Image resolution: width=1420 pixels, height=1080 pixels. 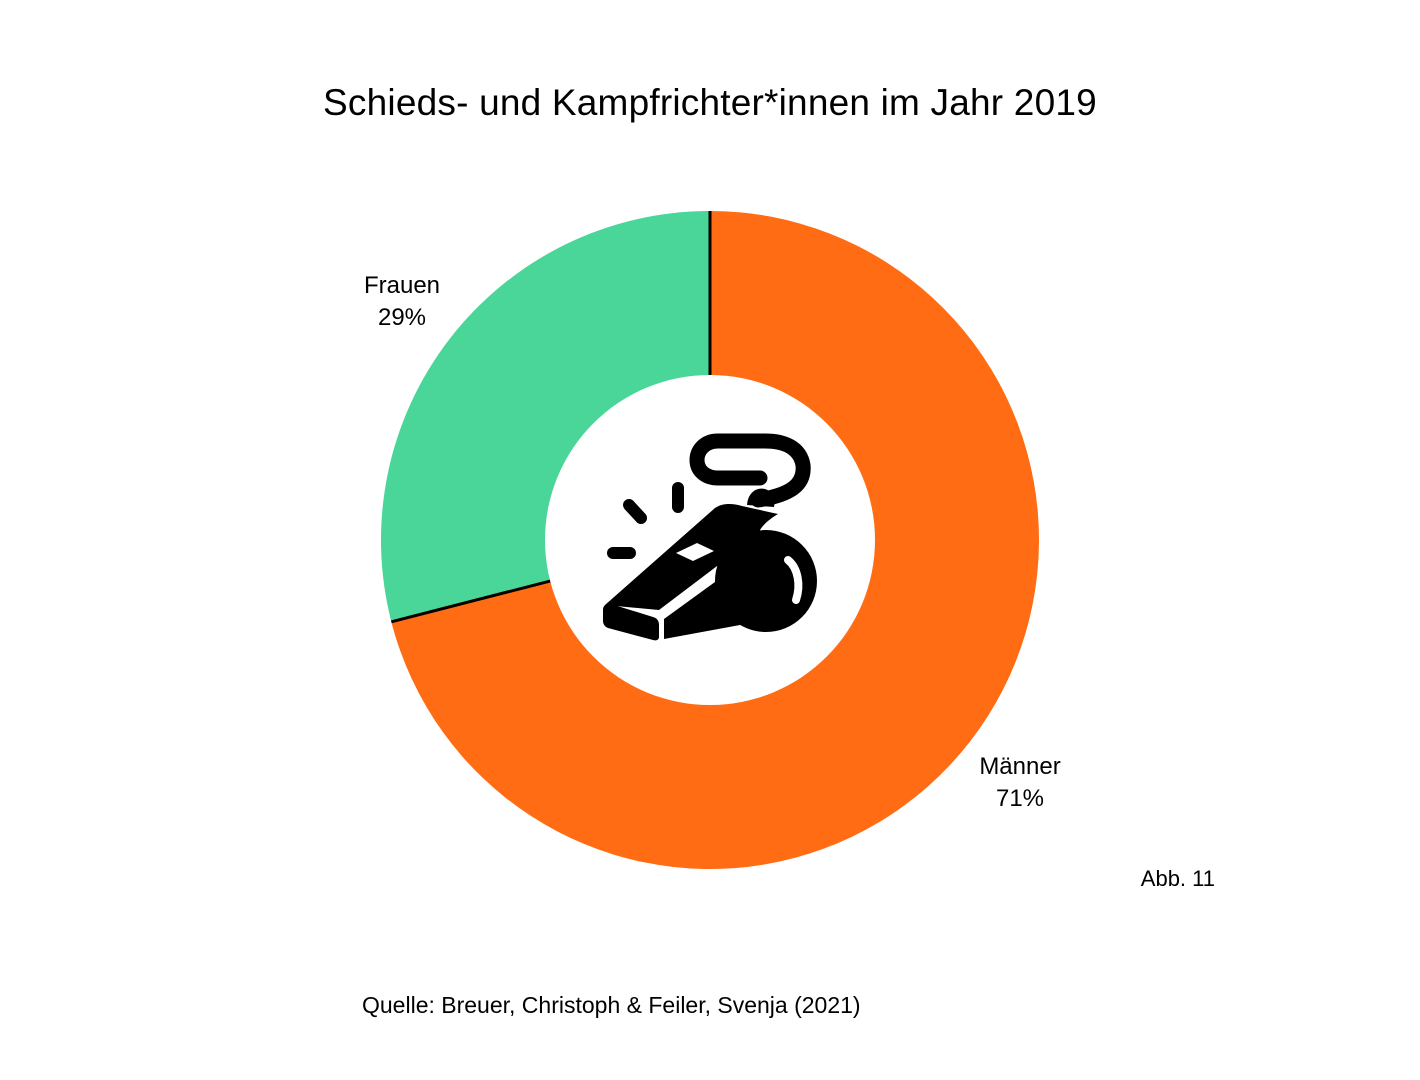 I want to click on separators-group, so click(x=551, y=417).